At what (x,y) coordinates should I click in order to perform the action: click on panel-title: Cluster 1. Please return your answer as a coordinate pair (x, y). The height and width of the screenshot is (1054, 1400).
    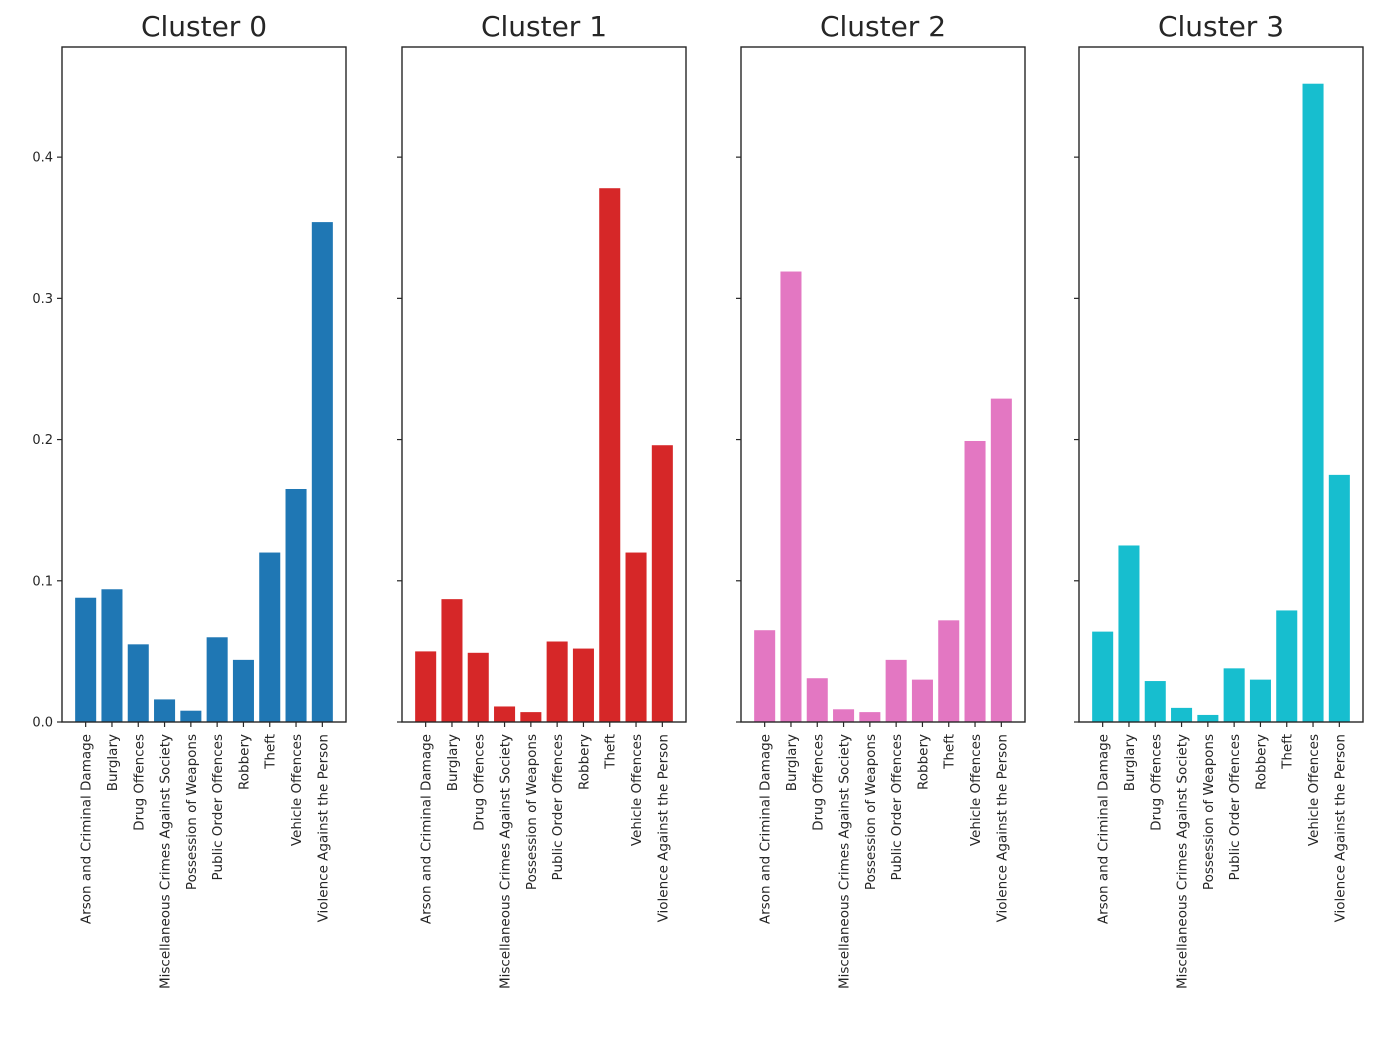
    Looking at the image, I should click on (544, 26).